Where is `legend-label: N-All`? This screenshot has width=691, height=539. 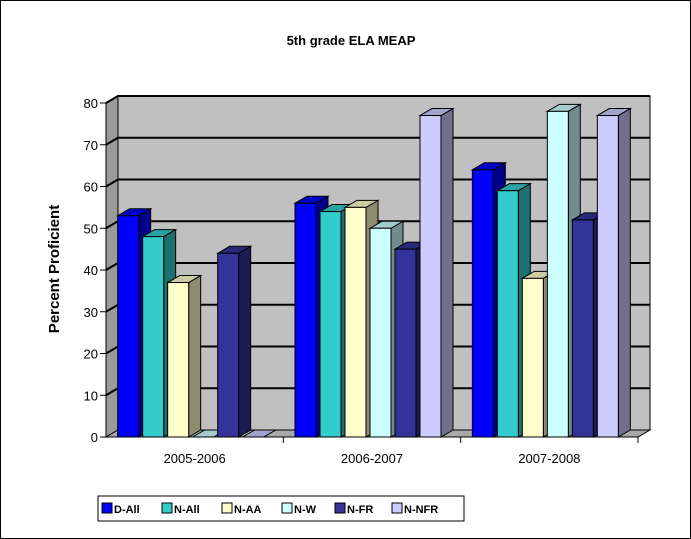
legend-label: N-All is located at coordinates (187, 510).